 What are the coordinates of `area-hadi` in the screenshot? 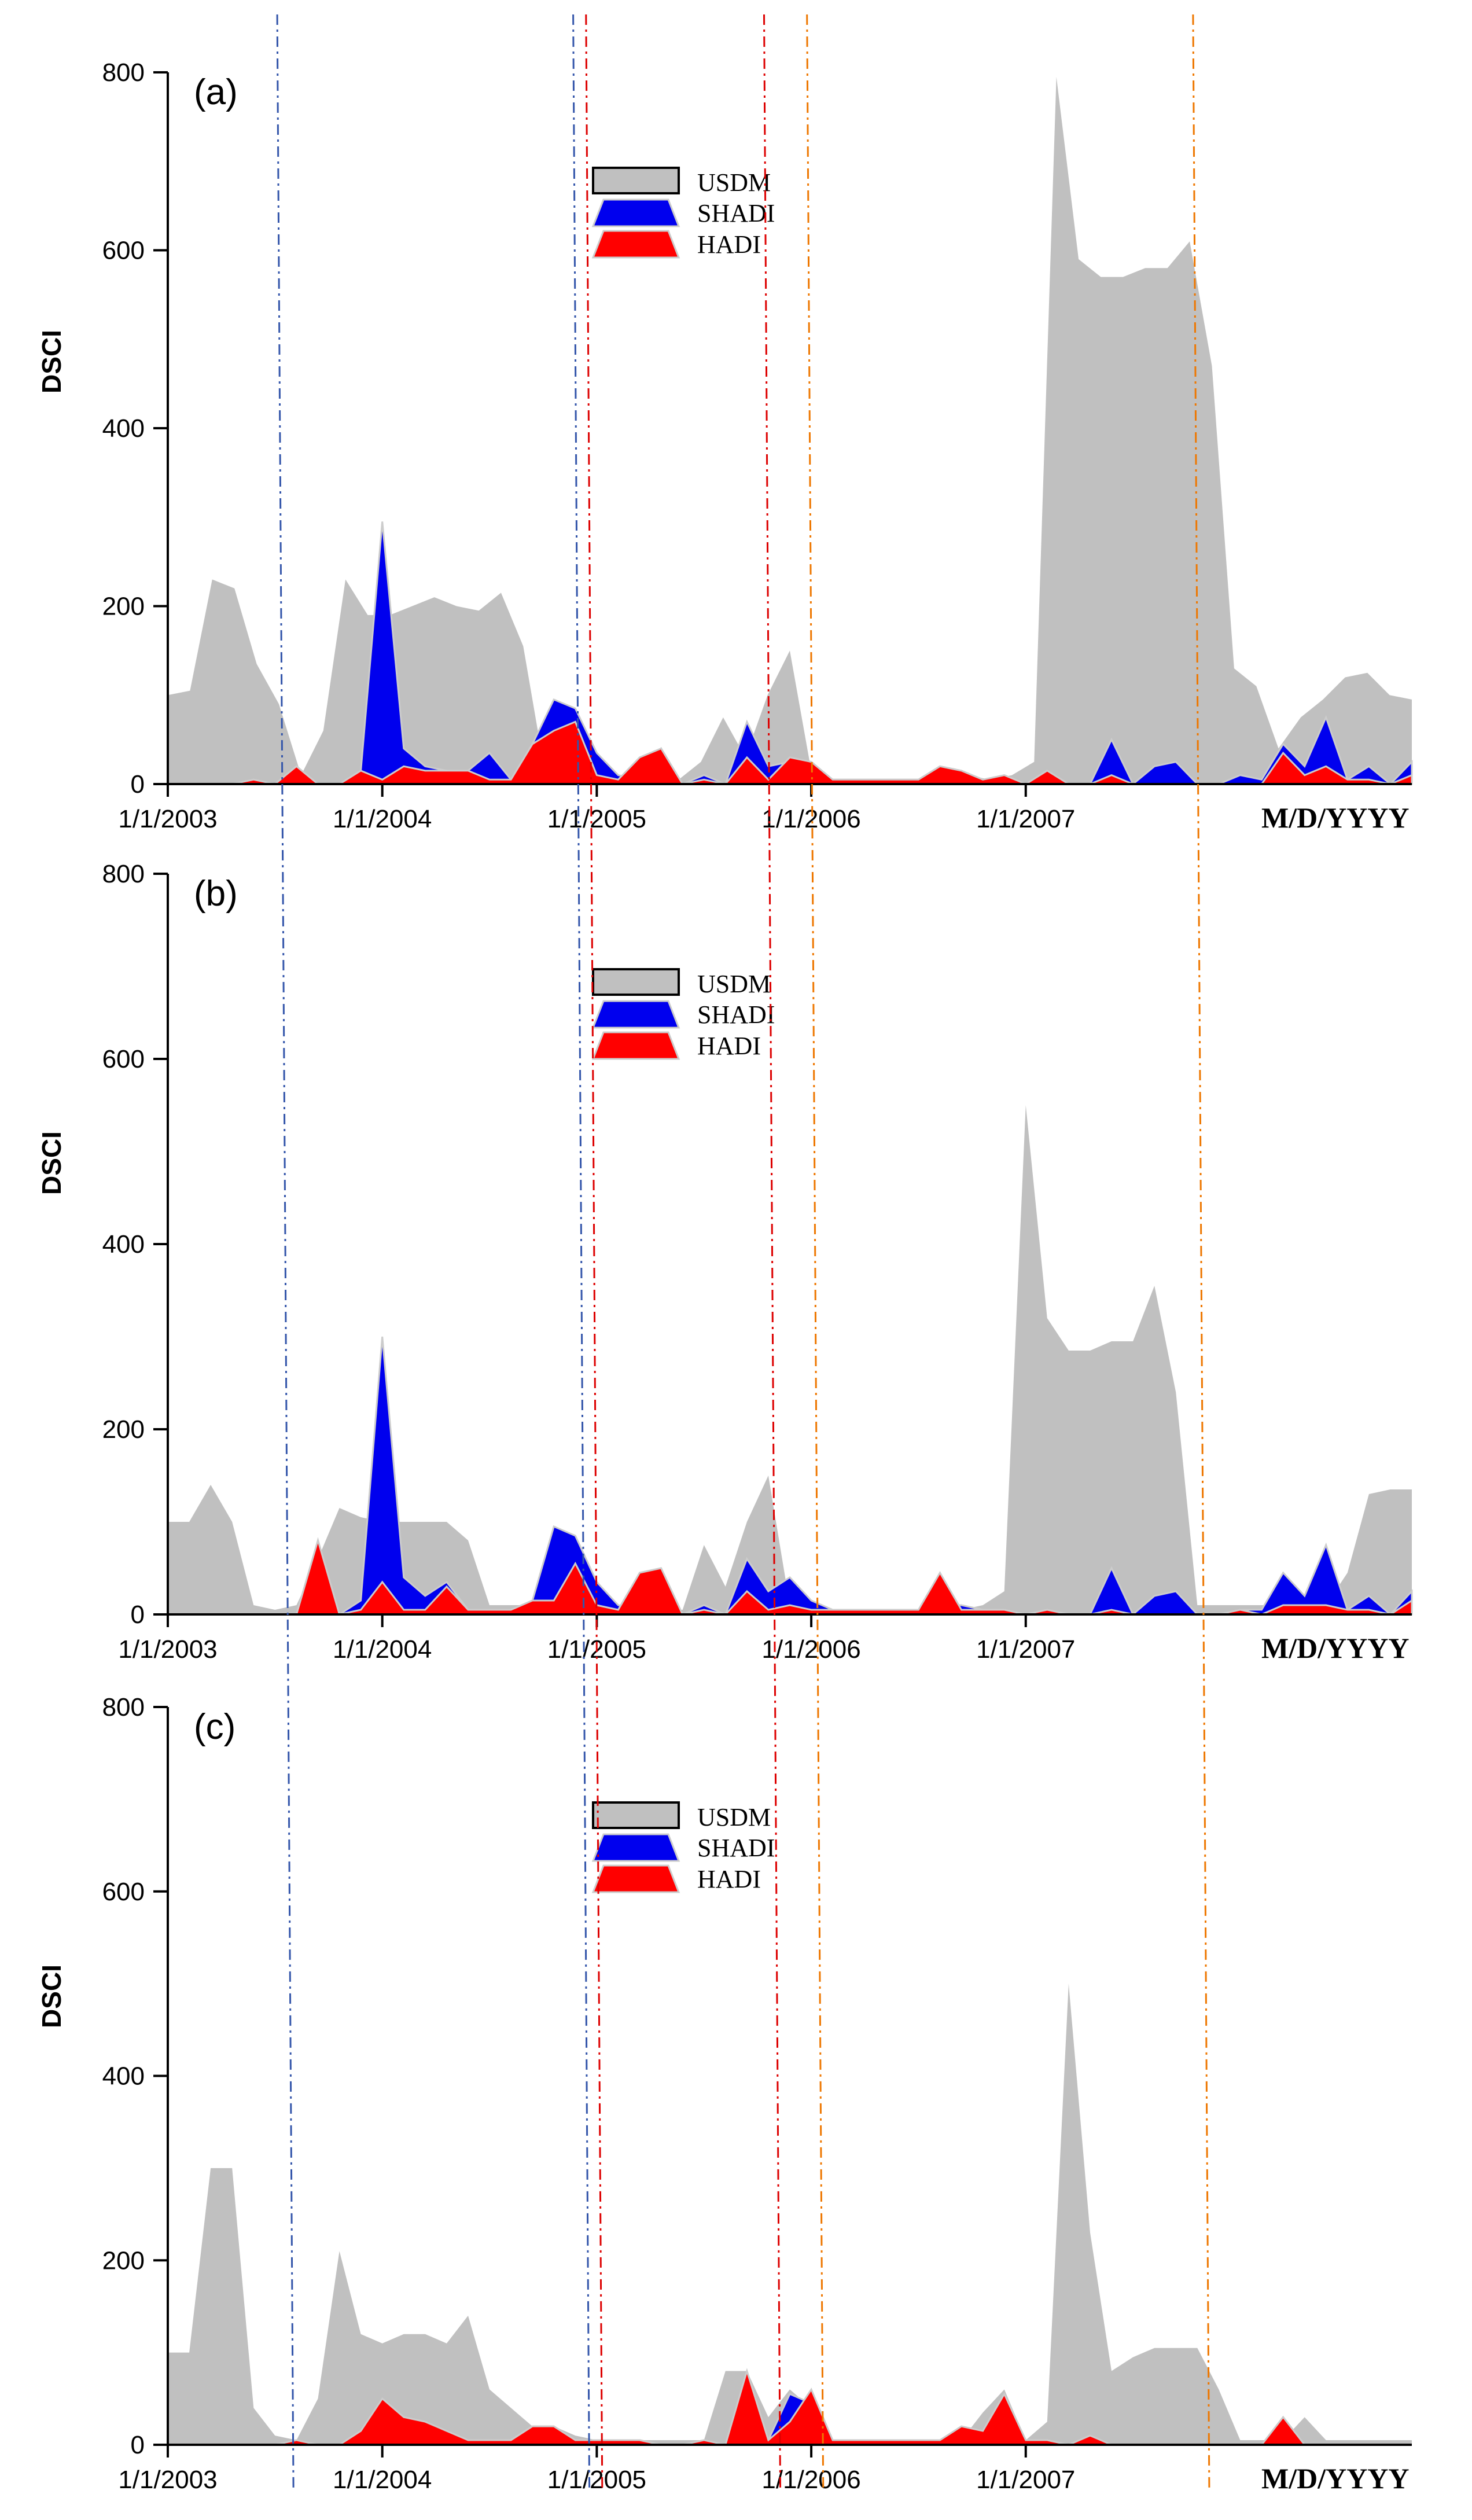 It's located at (790, 1576).